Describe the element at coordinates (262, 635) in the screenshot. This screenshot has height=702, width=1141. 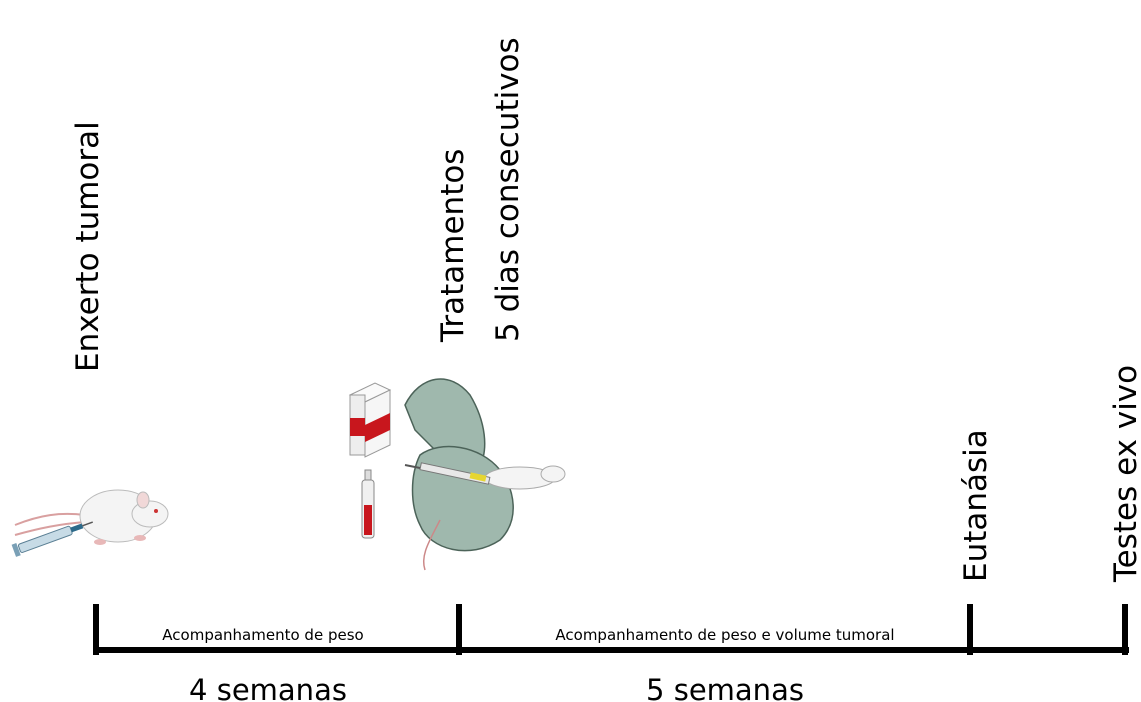
I see `period-label: Acompanhamento de peso` at that location.